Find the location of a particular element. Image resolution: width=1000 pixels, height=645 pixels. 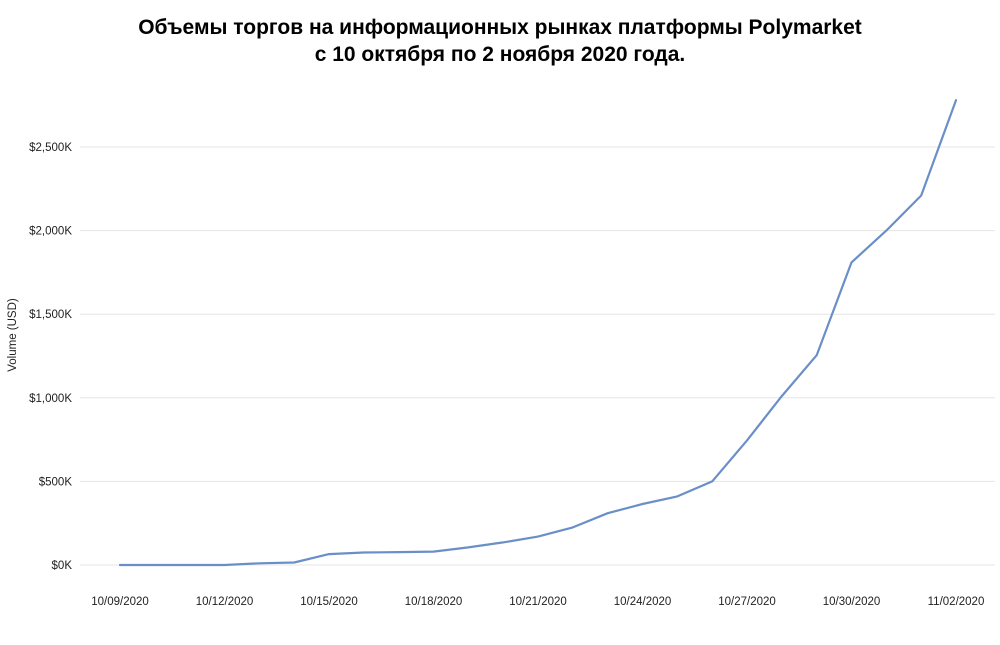

y-tick-label: $1,500K is located at coordinates (50, 315).